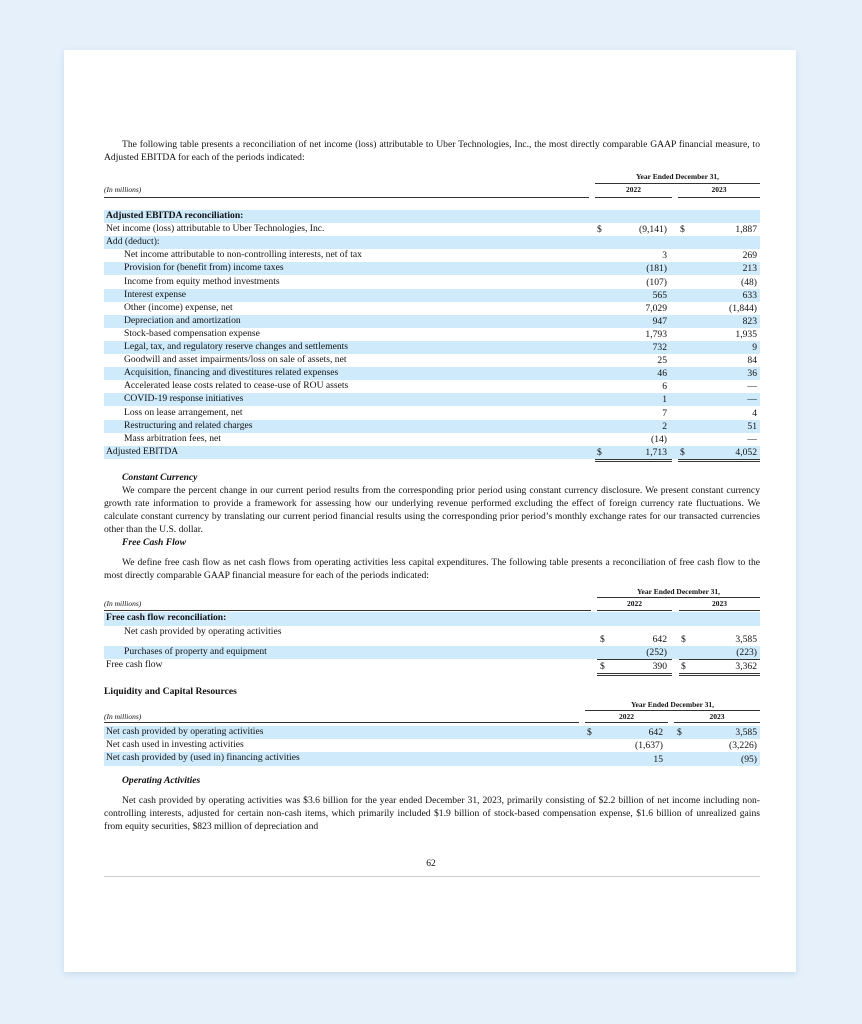 This screenshot has height=1024, width=862. I want to click on row-label: Purchases of property and equipment, so click(195, 651).